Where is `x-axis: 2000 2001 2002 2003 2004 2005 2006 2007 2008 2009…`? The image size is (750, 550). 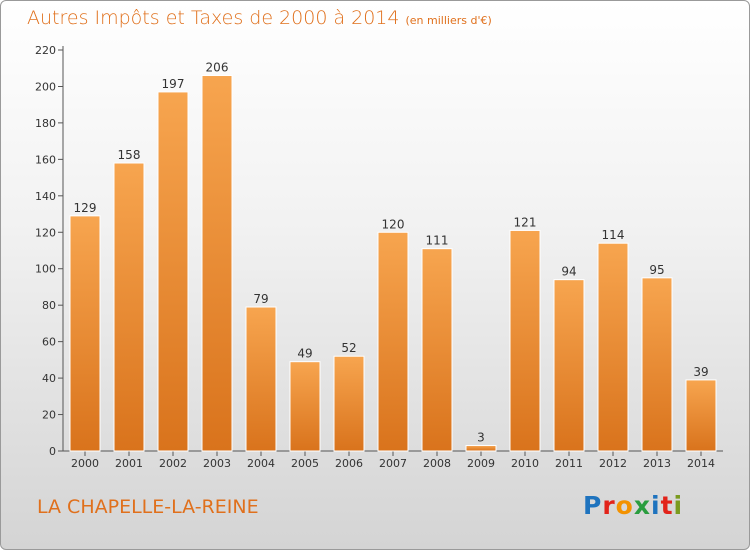 x-axis: 2000 2001 2002 2003 2004 2005 2006 2007 2008 2009… is located at coordinates (393, 460).